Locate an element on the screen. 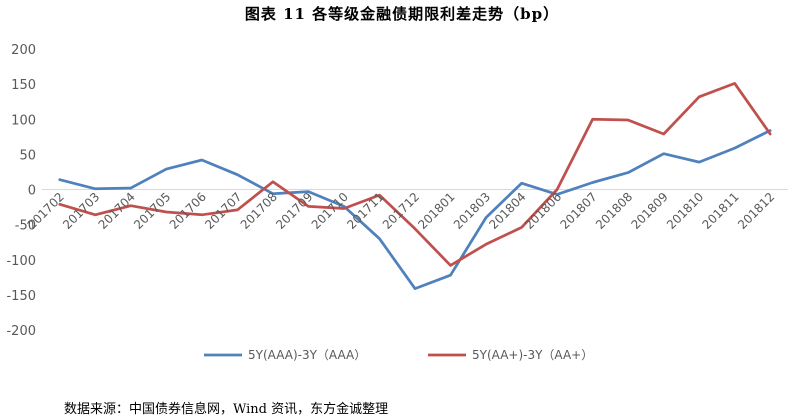 The image size is (804, 417). x-tick-label: 201708 is located at coordinates (259, 211).